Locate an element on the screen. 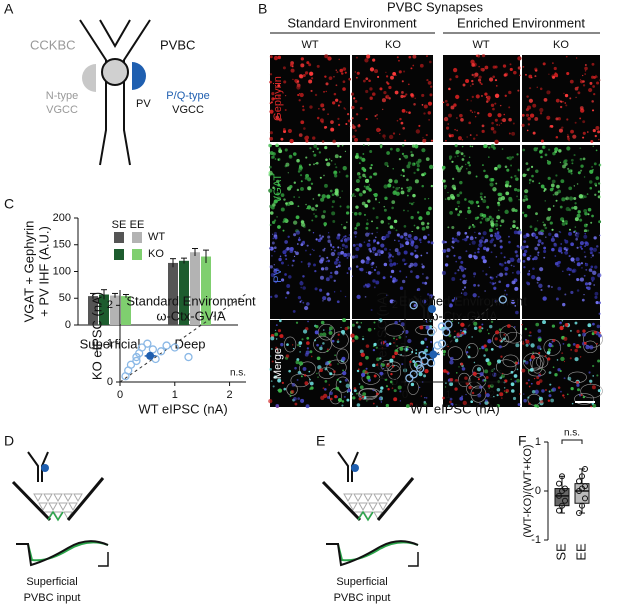  input-diagram is located at coordinates (60, 509).